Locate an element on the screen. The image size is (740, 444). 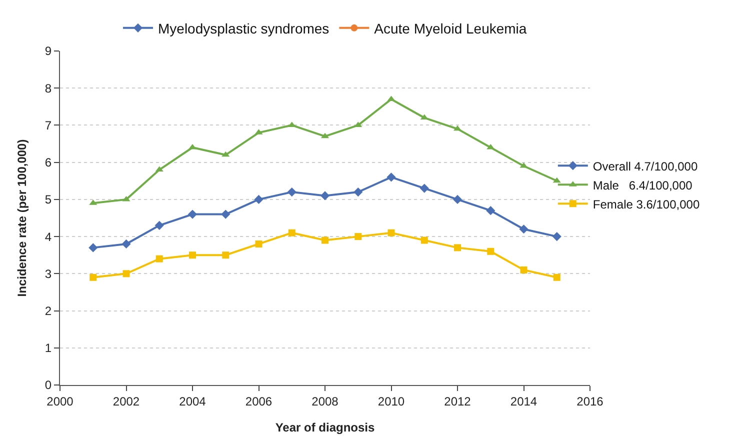
y-tick-label: 5 is located at coordinates (48, 199).